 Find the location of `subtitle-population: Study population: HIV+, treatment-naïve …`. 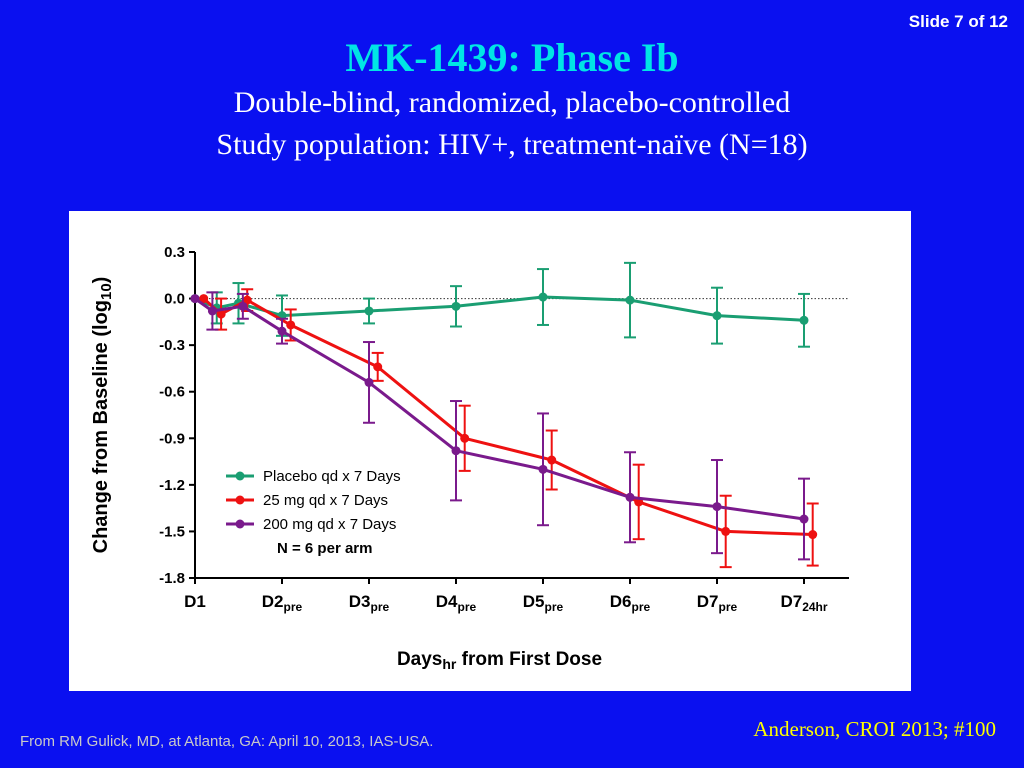

subtitle-population: Study population: HIV+, treatment-naïve … is located at coordinates (512, 144).